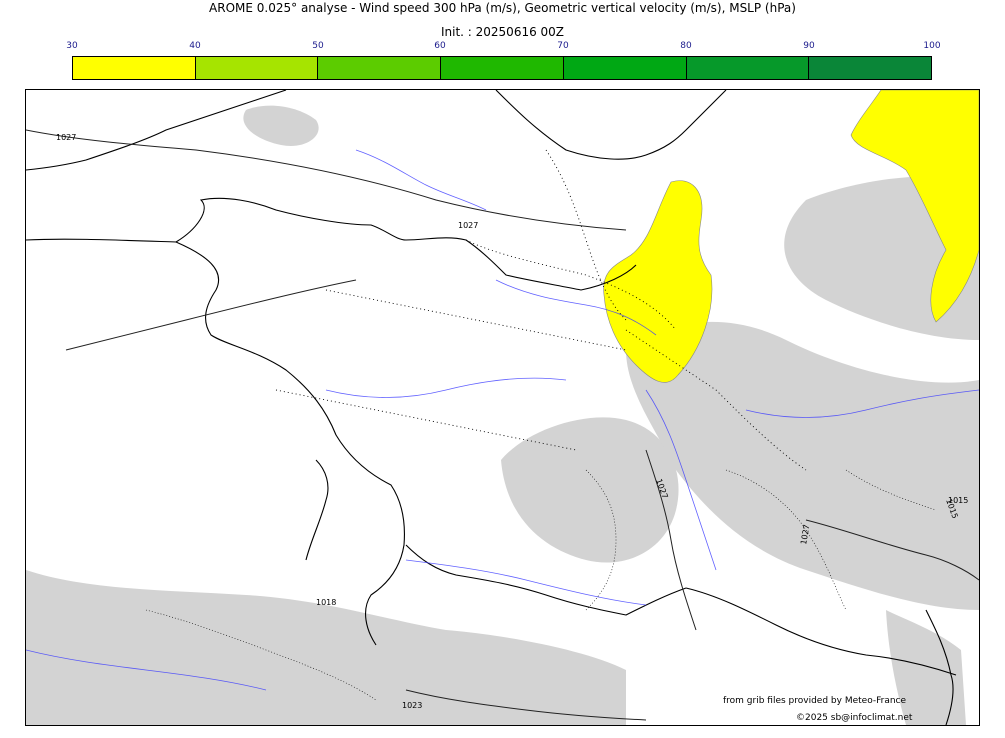 This screenshot has width=1005, height=738. I want to click on isobar-label: 1023, so click(412, 705).